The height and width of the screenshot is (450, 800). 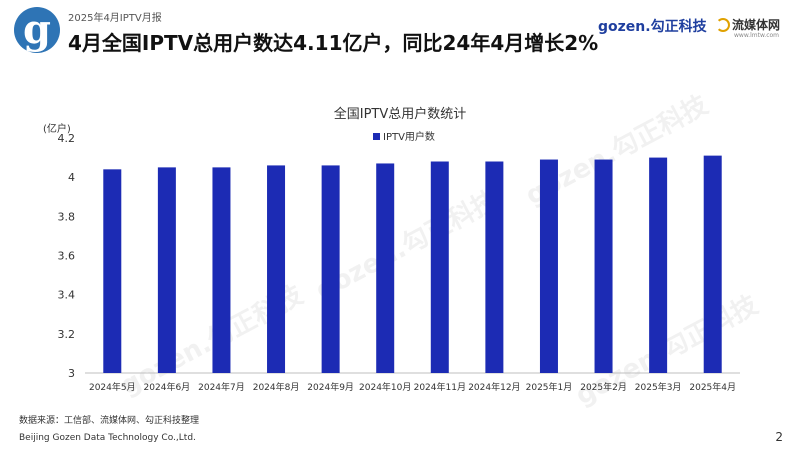 What do you see at coordinates (67, 138) in the screenshot?
I see `y-tick-label: 4.2` at bounding box center [67, 138].